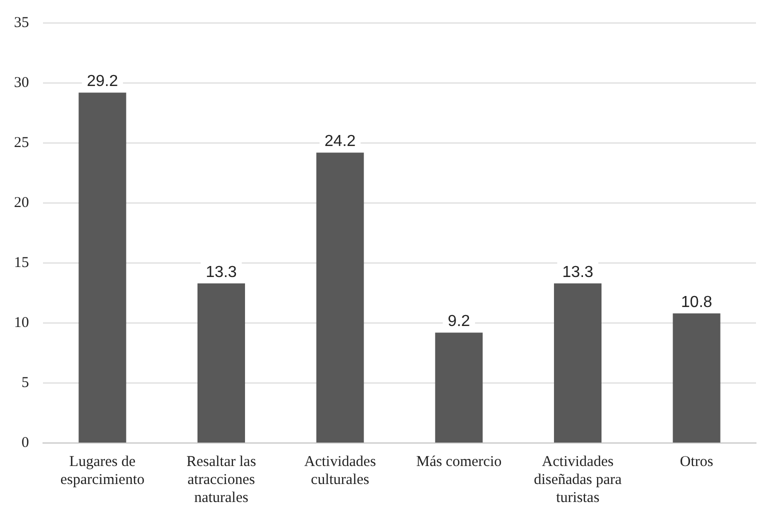 The width and height of the screenshot is (766, 517). I want to click on x-tick-label: Otros, so click(697, 462).